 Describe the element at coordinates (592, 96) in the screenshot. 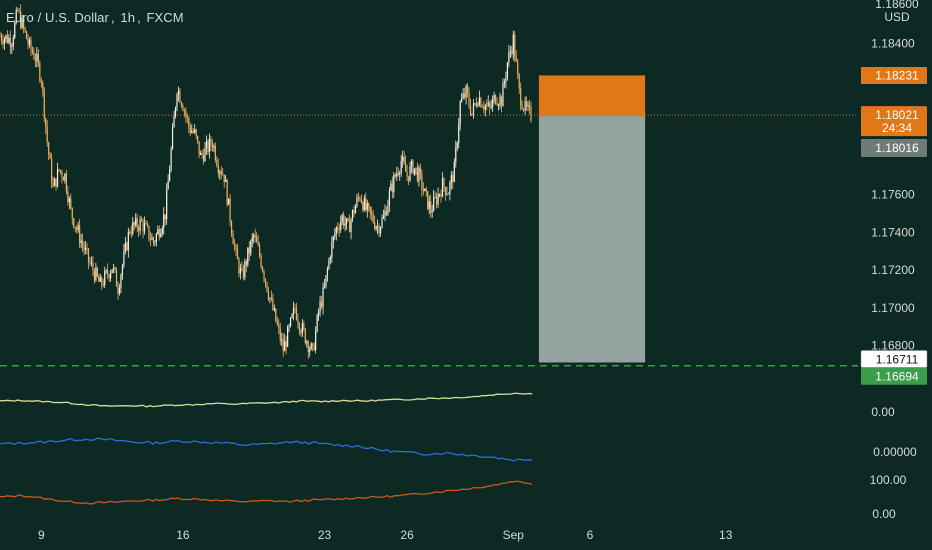

I see `stop-loss-zone` at that location.